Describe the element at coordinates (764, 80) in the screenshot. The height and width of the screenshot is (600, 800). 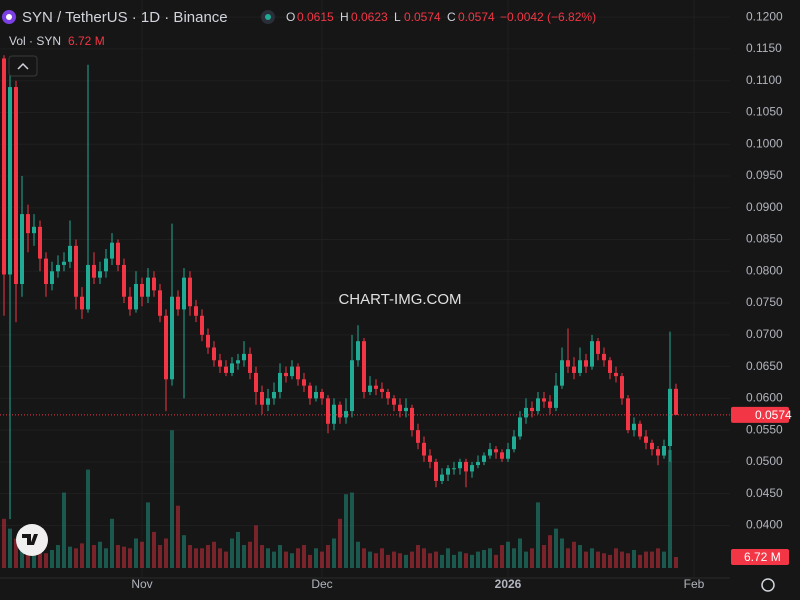
I see `y-tick-label: 0.1100` at that location.